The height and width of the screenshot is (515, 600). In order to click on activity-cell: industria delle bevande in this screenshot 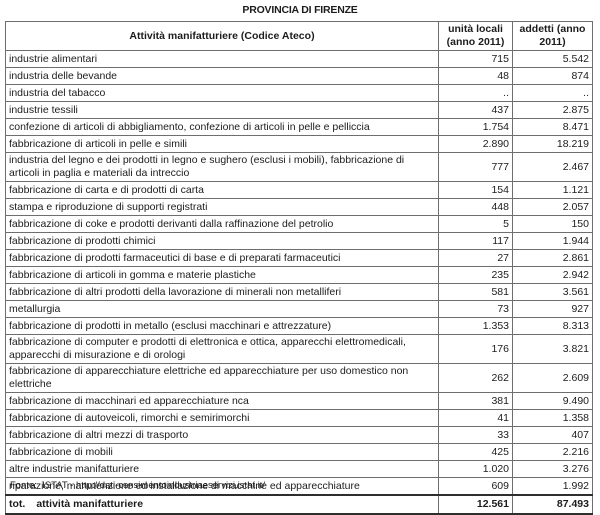, I will do `click(222, 76)`.